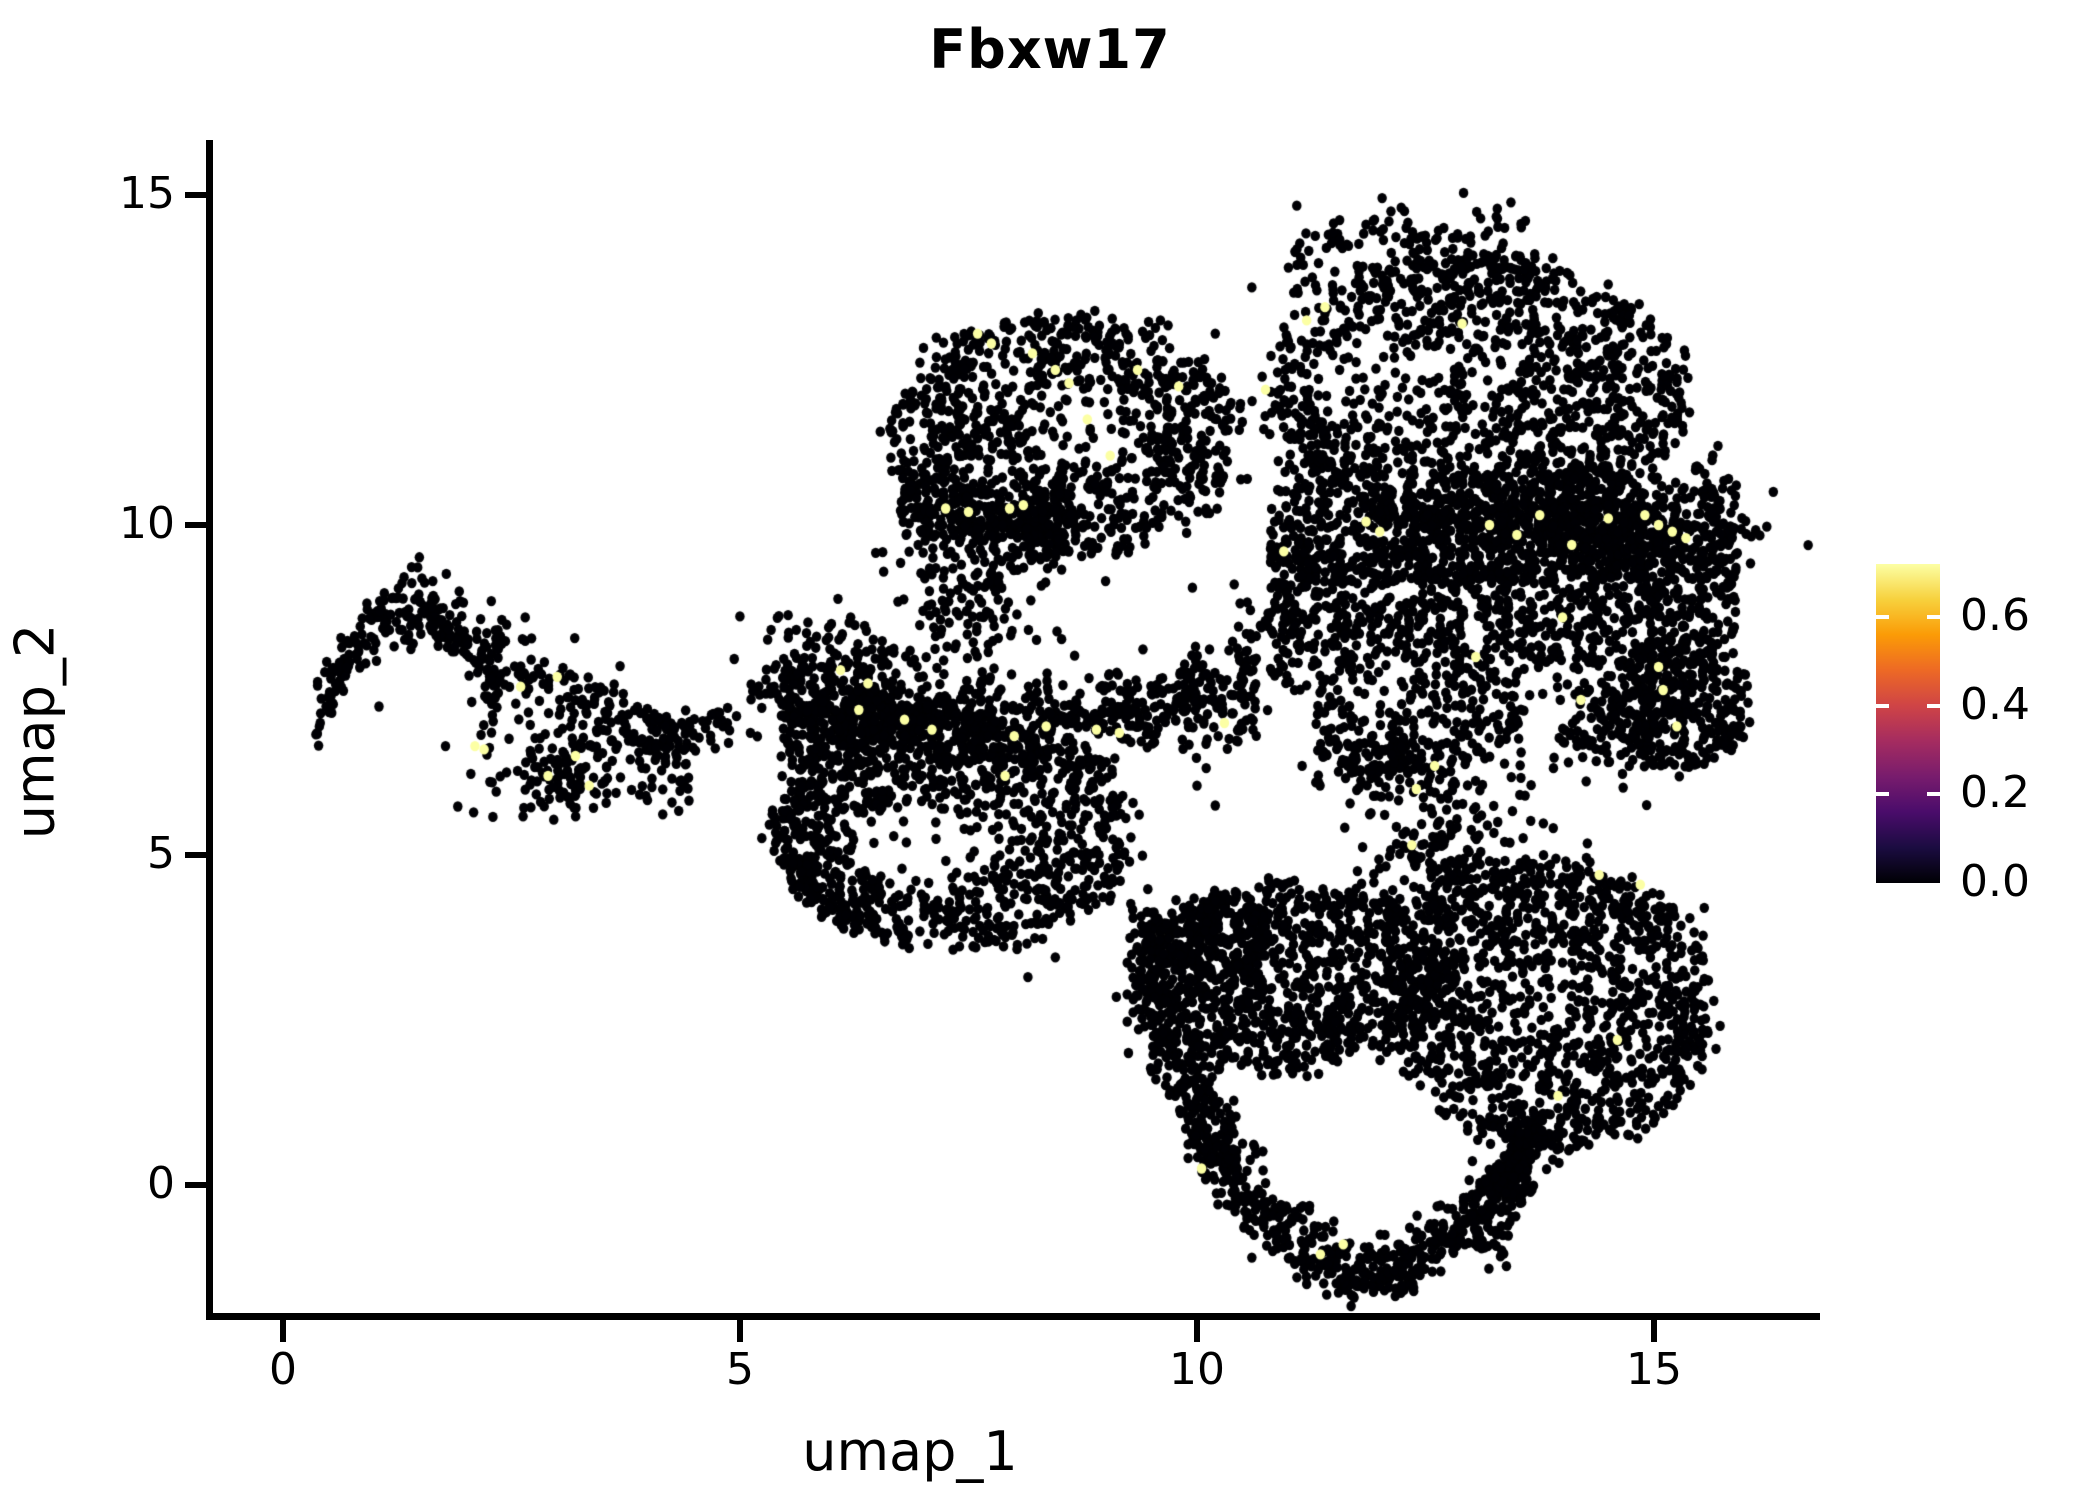 This screenshot has width=2100, height=1500. What do you see at coordinates (147, 193) in the screenshot?
I see `y-tick-label: 15` at bounding box center [147, 193].